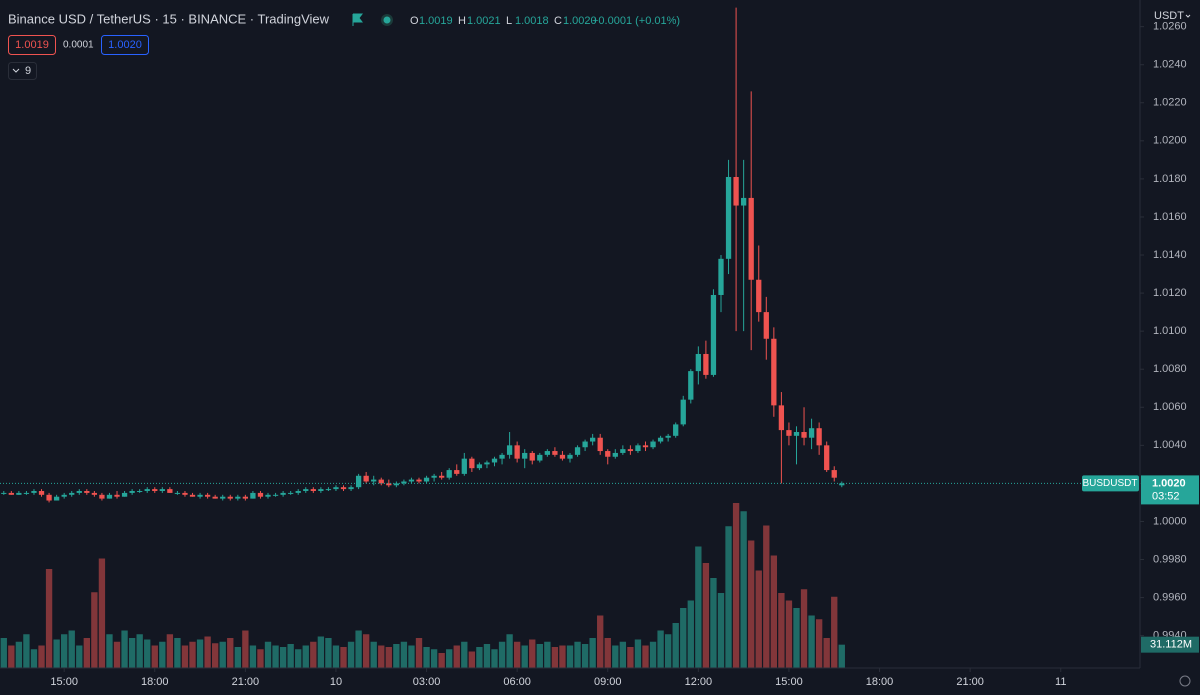 The height and width of the screenshot is (695, 1200). I want to click on volume-tag, so click(1170, 644).